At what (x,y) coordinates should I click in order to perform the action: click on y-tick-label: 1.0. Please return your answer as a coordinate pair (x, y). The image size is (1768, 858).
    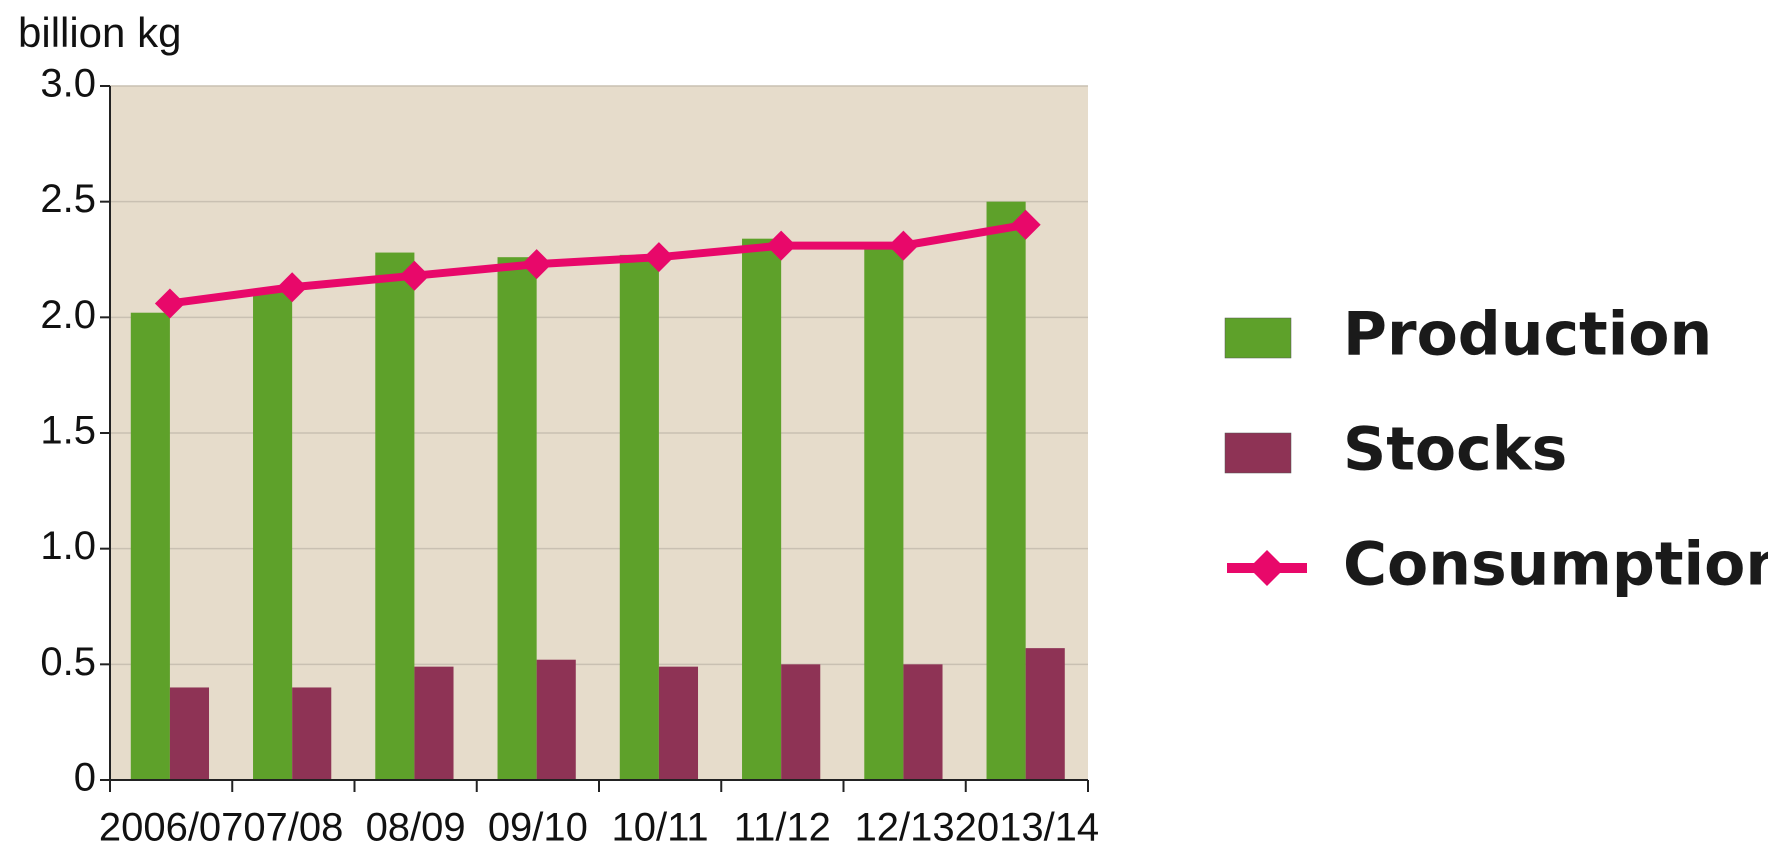
    Looking at the image, I should click on (68, 546).